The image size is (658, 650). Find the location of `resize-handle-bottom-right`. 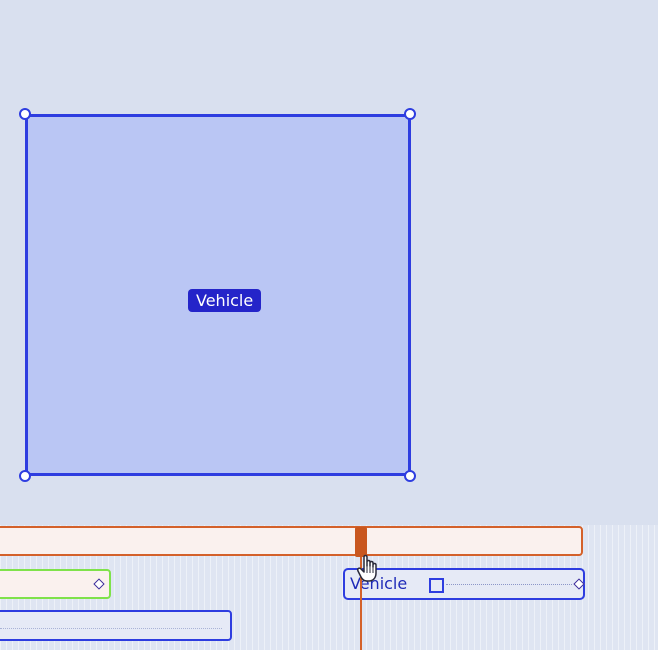

resize-handle-bottom-right is located at coordinates (410, 476).